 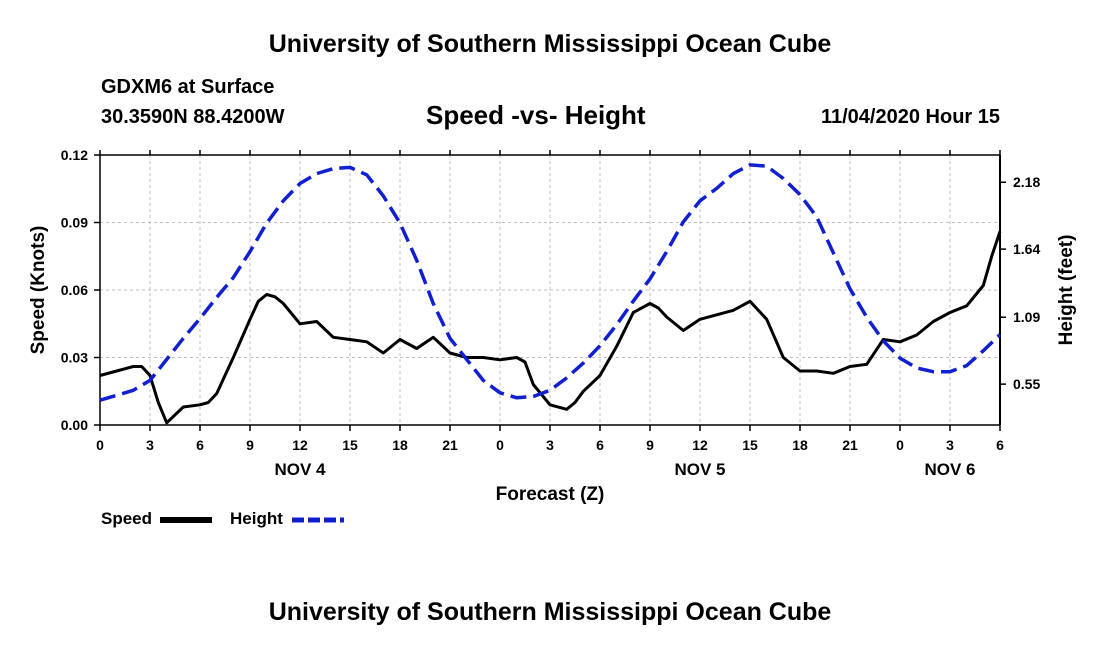 I want to click on legend-speed-label: Speed, so click(x=127, y=518).